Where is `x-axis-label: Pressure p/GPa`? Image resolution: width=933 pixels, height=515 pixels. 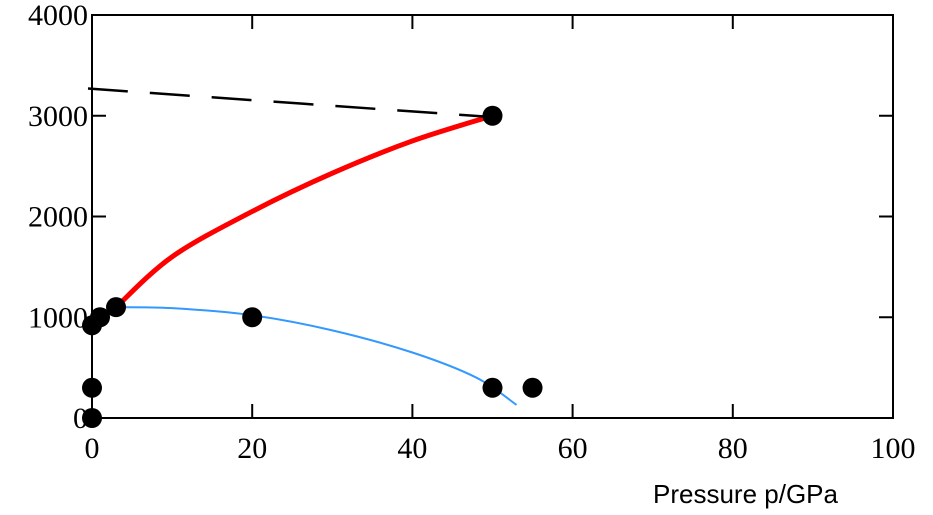 x-axis-label: Pressure p/GPa is located at coordinates (746, 494).